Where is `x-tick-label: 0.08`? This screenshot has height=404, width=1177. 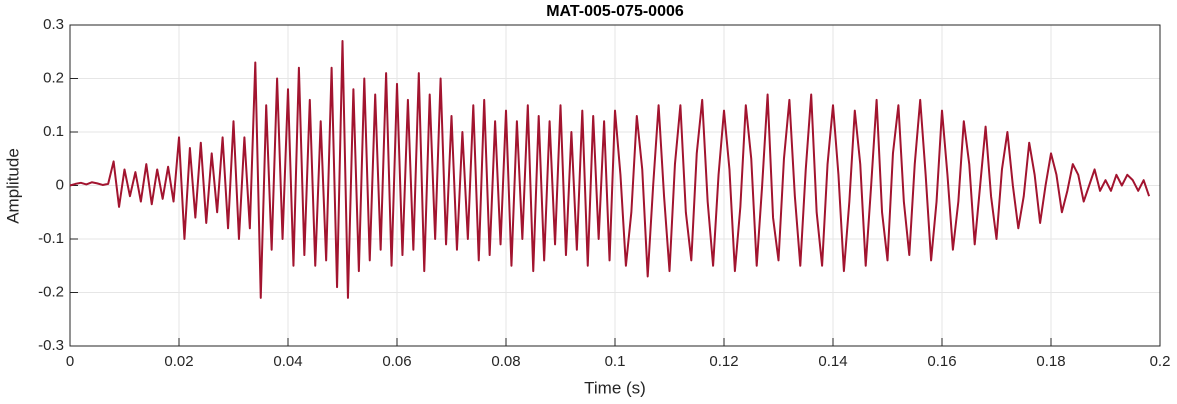 x-tick-label: 0.08 is located at coordinates (505, 361).